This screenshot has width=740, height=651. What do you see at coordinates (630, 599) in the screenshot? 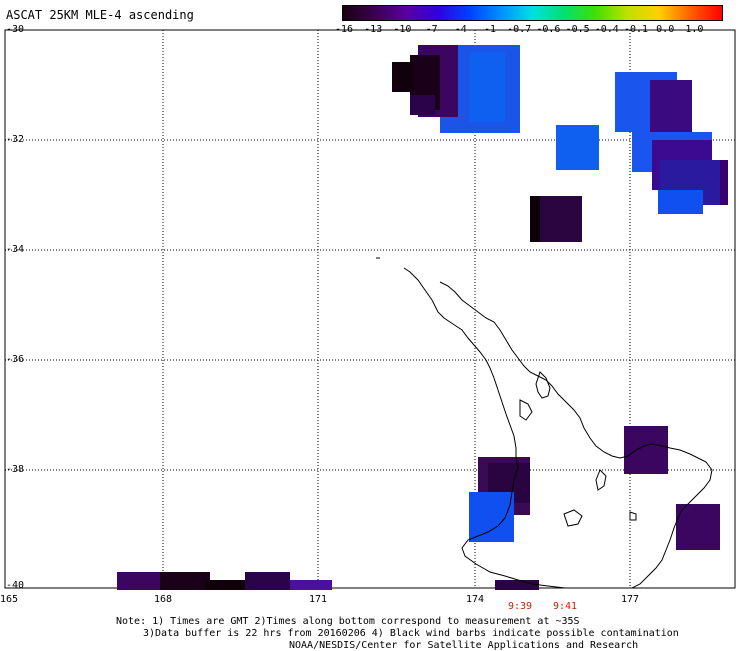
I see `x-tick-label: 177` at bounding box center [630, 599].